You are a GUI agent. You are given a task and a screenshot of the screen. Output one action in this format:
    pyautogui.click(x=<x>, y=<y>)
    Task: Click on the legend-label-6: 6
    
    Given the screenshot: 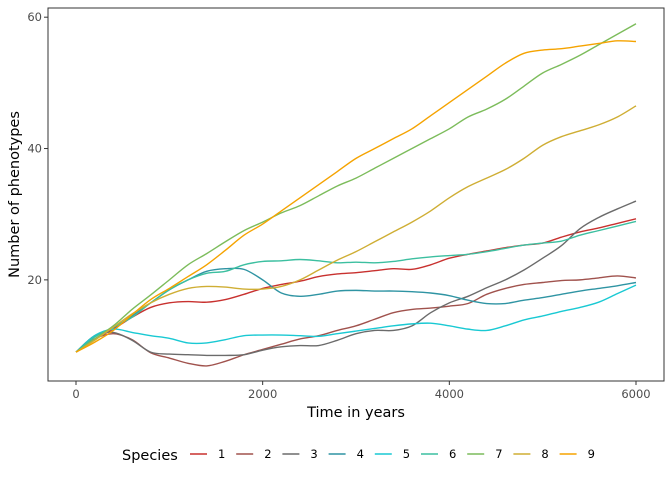 What is the action you would take?
    pyautogui.click(x=452, y=454)
    